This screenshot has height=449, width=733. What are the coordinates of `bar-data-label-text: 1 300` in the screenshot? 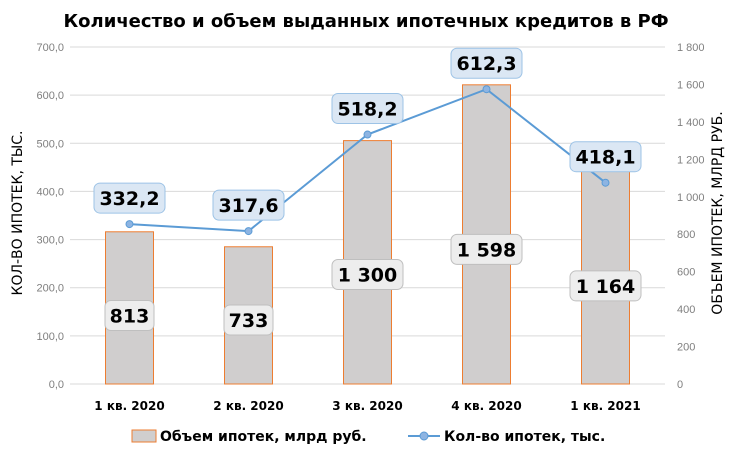 It's located at (368, 275).